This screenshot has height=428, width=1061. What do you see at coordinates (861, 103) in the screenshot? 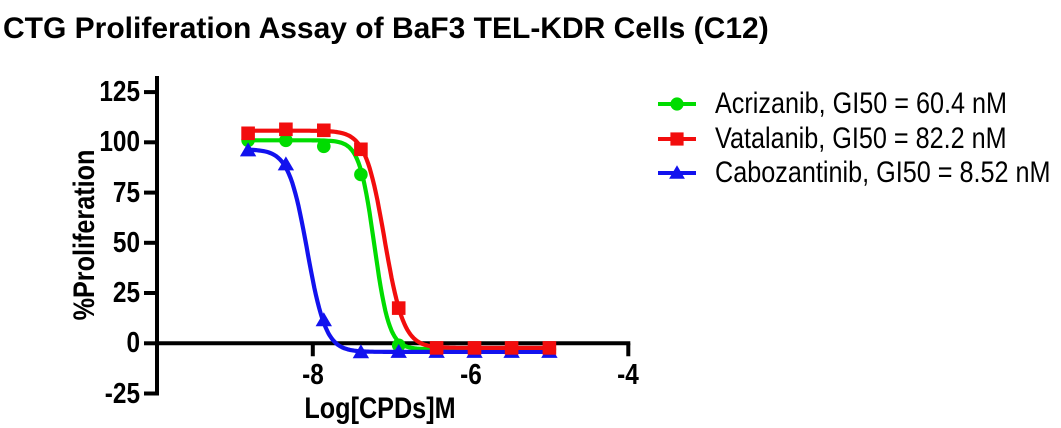
I see `legend-label: Acrizanib, GI50 = 60.4 nM` at bounding box center [861, 103].